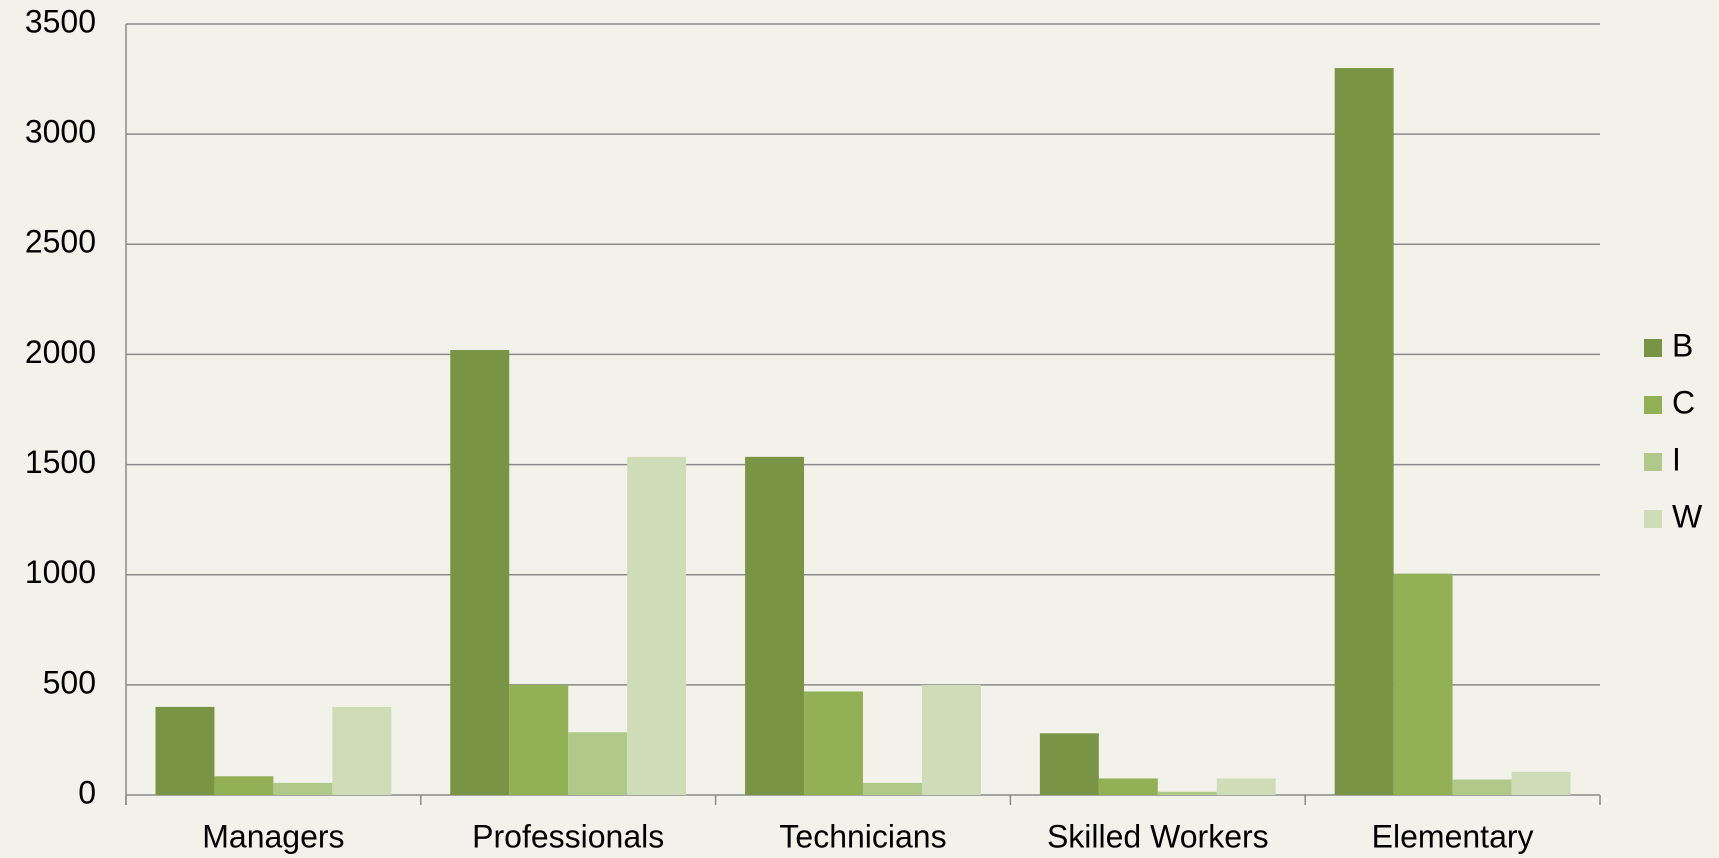 The width and height of the screenshot is (1719, 858). Describe the element at coordinates (1682, 345) in the screenshot. I see `legend-label: B` at that location.